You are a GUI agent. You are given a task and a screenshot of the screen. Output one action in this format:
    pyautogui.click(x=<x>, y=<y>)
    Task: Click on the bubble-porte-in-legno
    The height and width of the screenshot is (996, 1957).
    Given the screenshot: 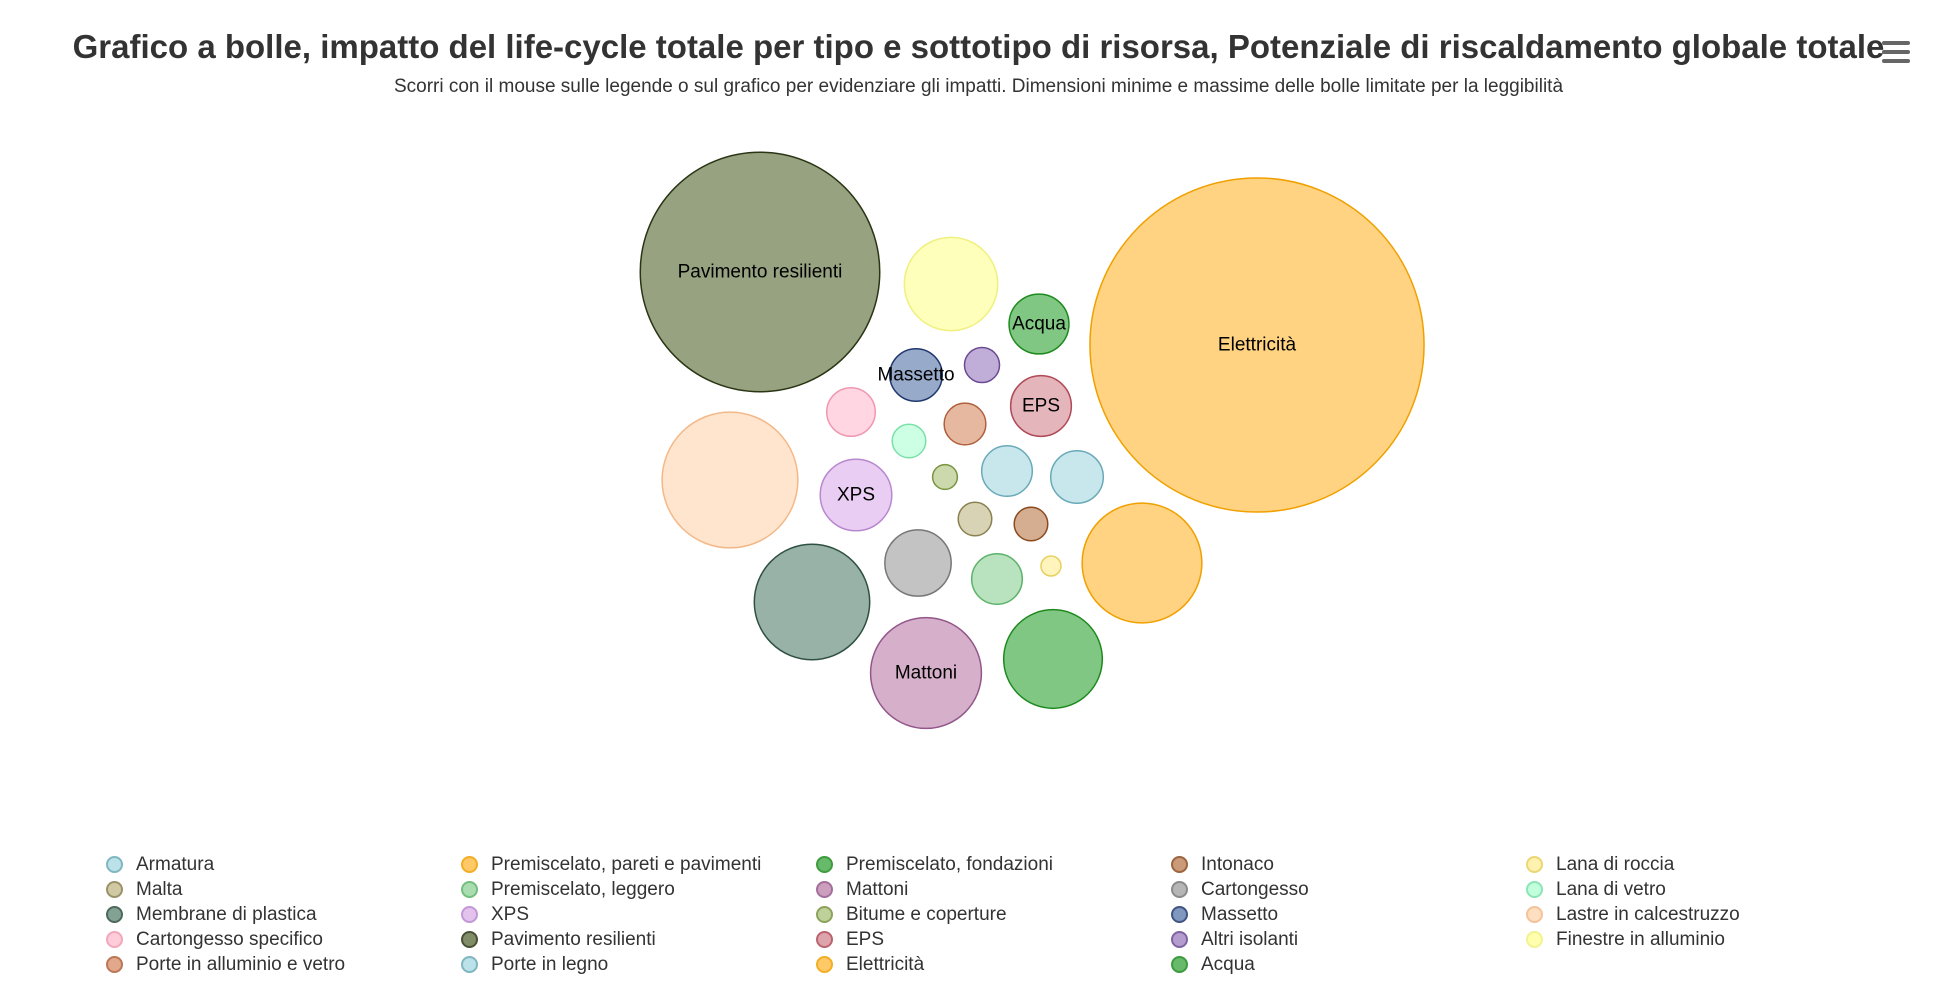 What is the action you would take?
    pyautogui.click(x=1077, y=477)
    